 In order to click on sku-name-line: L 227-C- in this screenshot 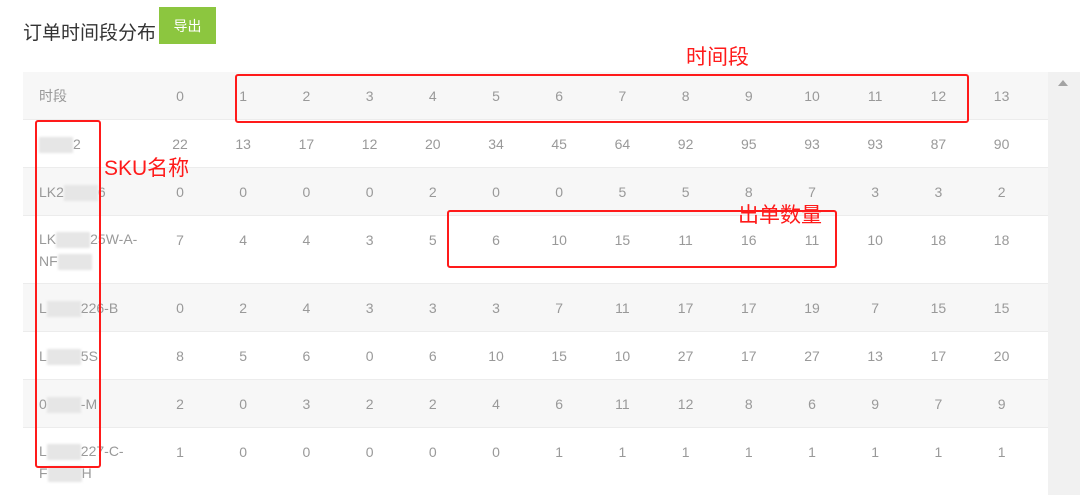, I will do `click(89, 451)`.